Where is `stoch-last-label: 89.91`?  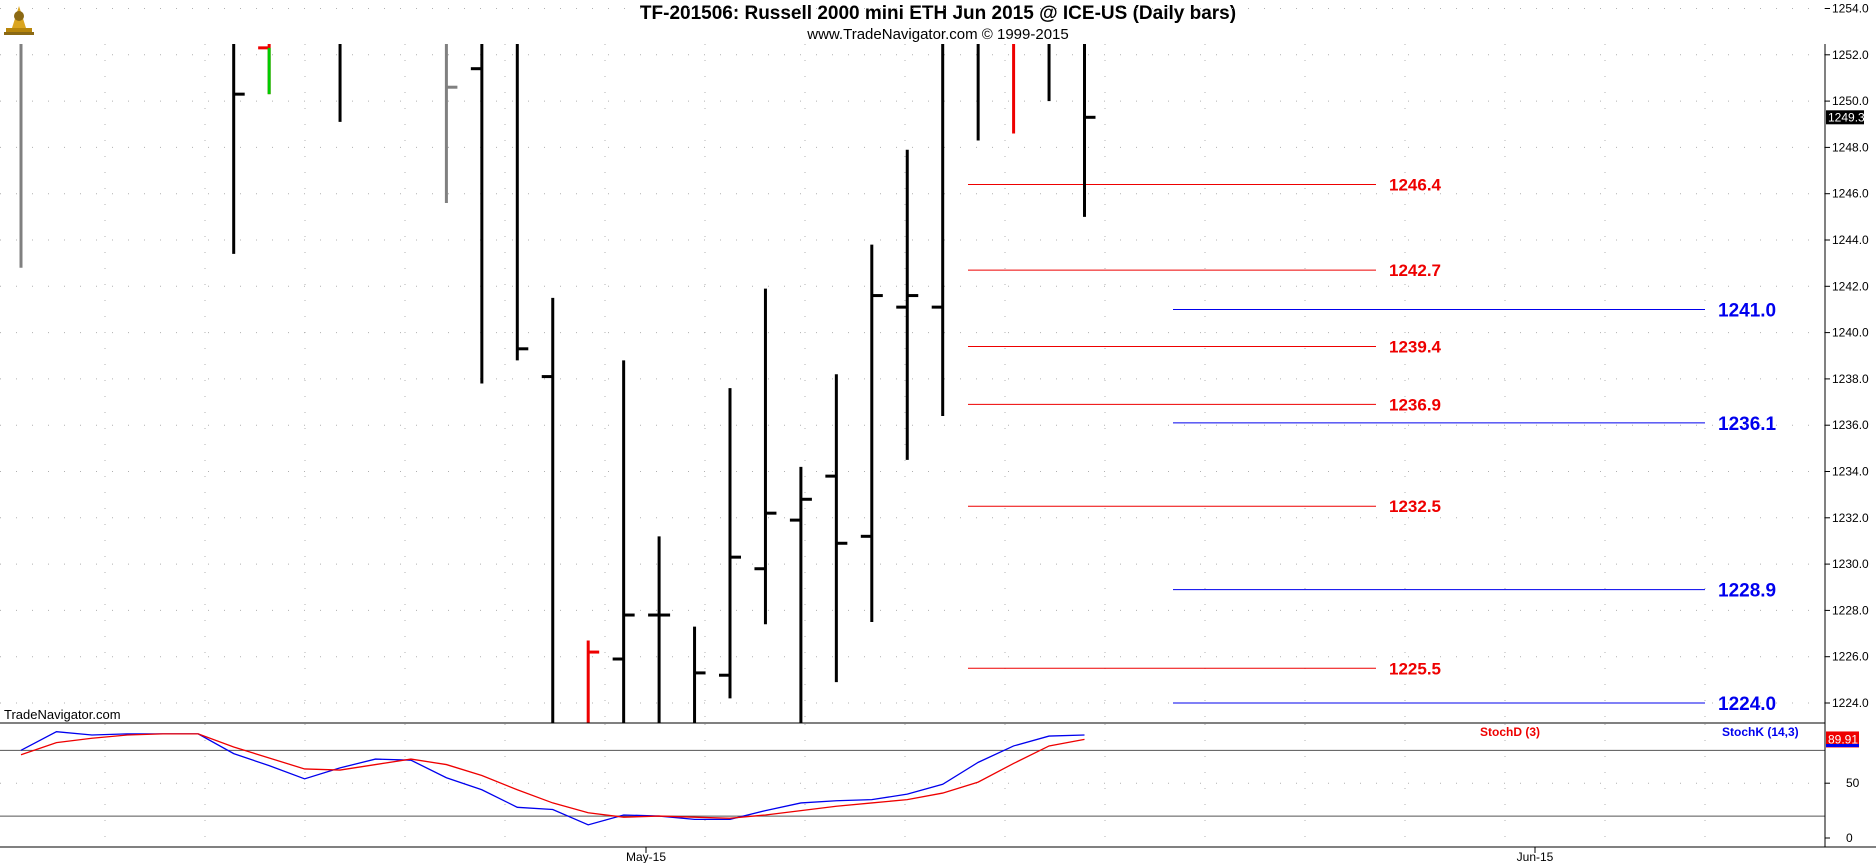
stoch-last-label: 89.91 is located at coordinates (1843, 739).